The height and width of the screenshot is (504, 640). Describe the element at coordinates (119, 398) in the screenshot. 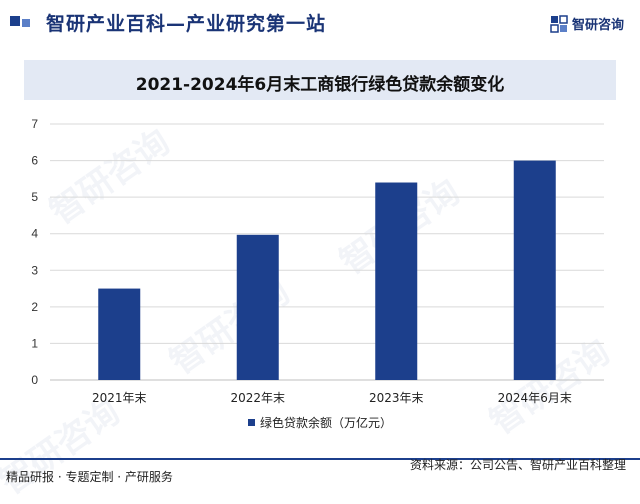

I see `x-tick-label: 2021年末` at that location.